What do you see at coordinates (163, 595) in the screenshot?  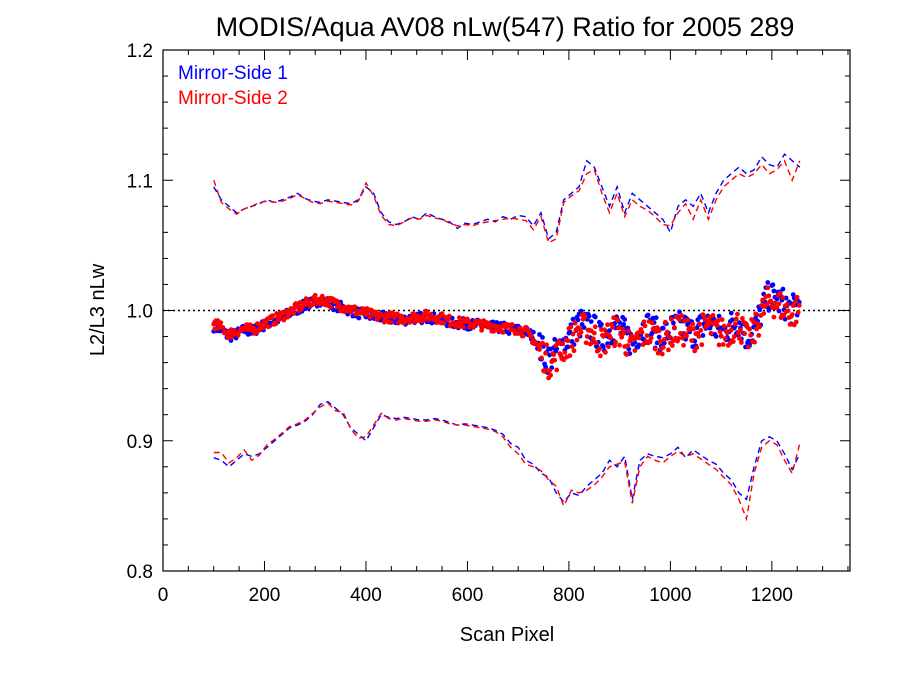 I see `x-tick-label: 0` at bounding box center [163, 595].